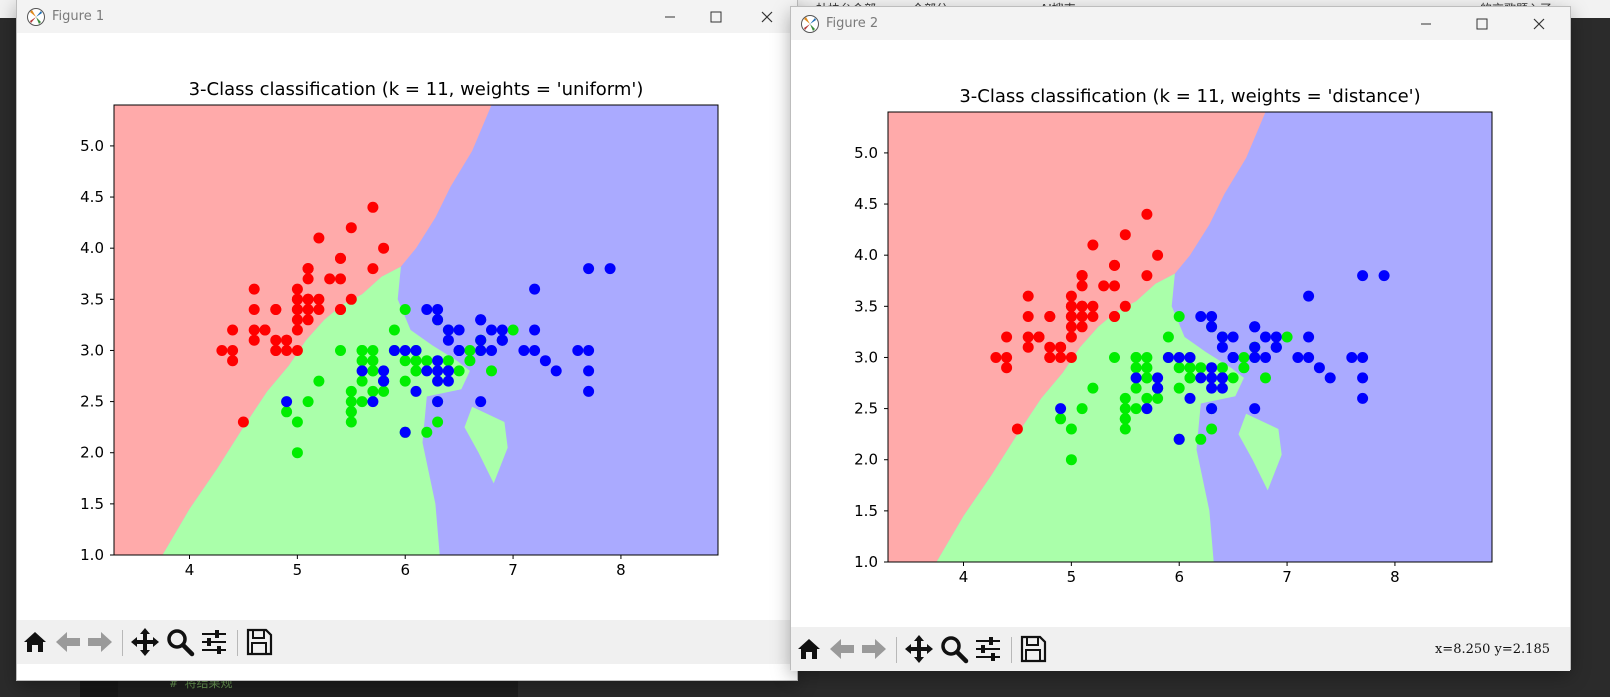 The image size is (1610, 697). I want to click on zoom-icon, so click(181, 643).